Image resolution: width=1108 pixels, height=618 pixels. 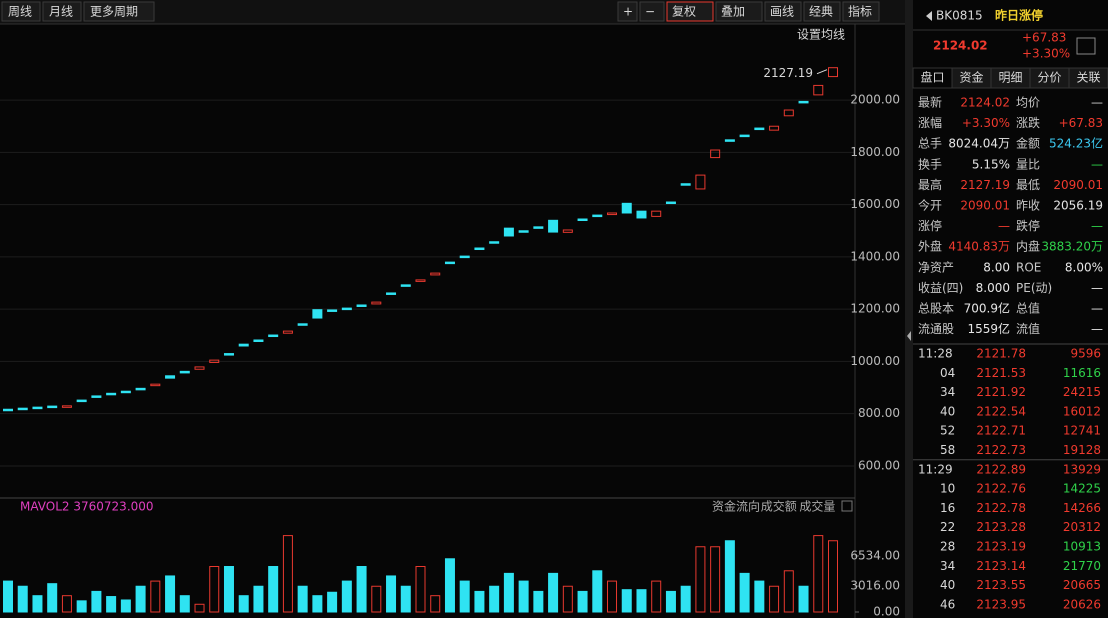 I want to click on trade-volume: 13929, so click(x=1082, y=469).